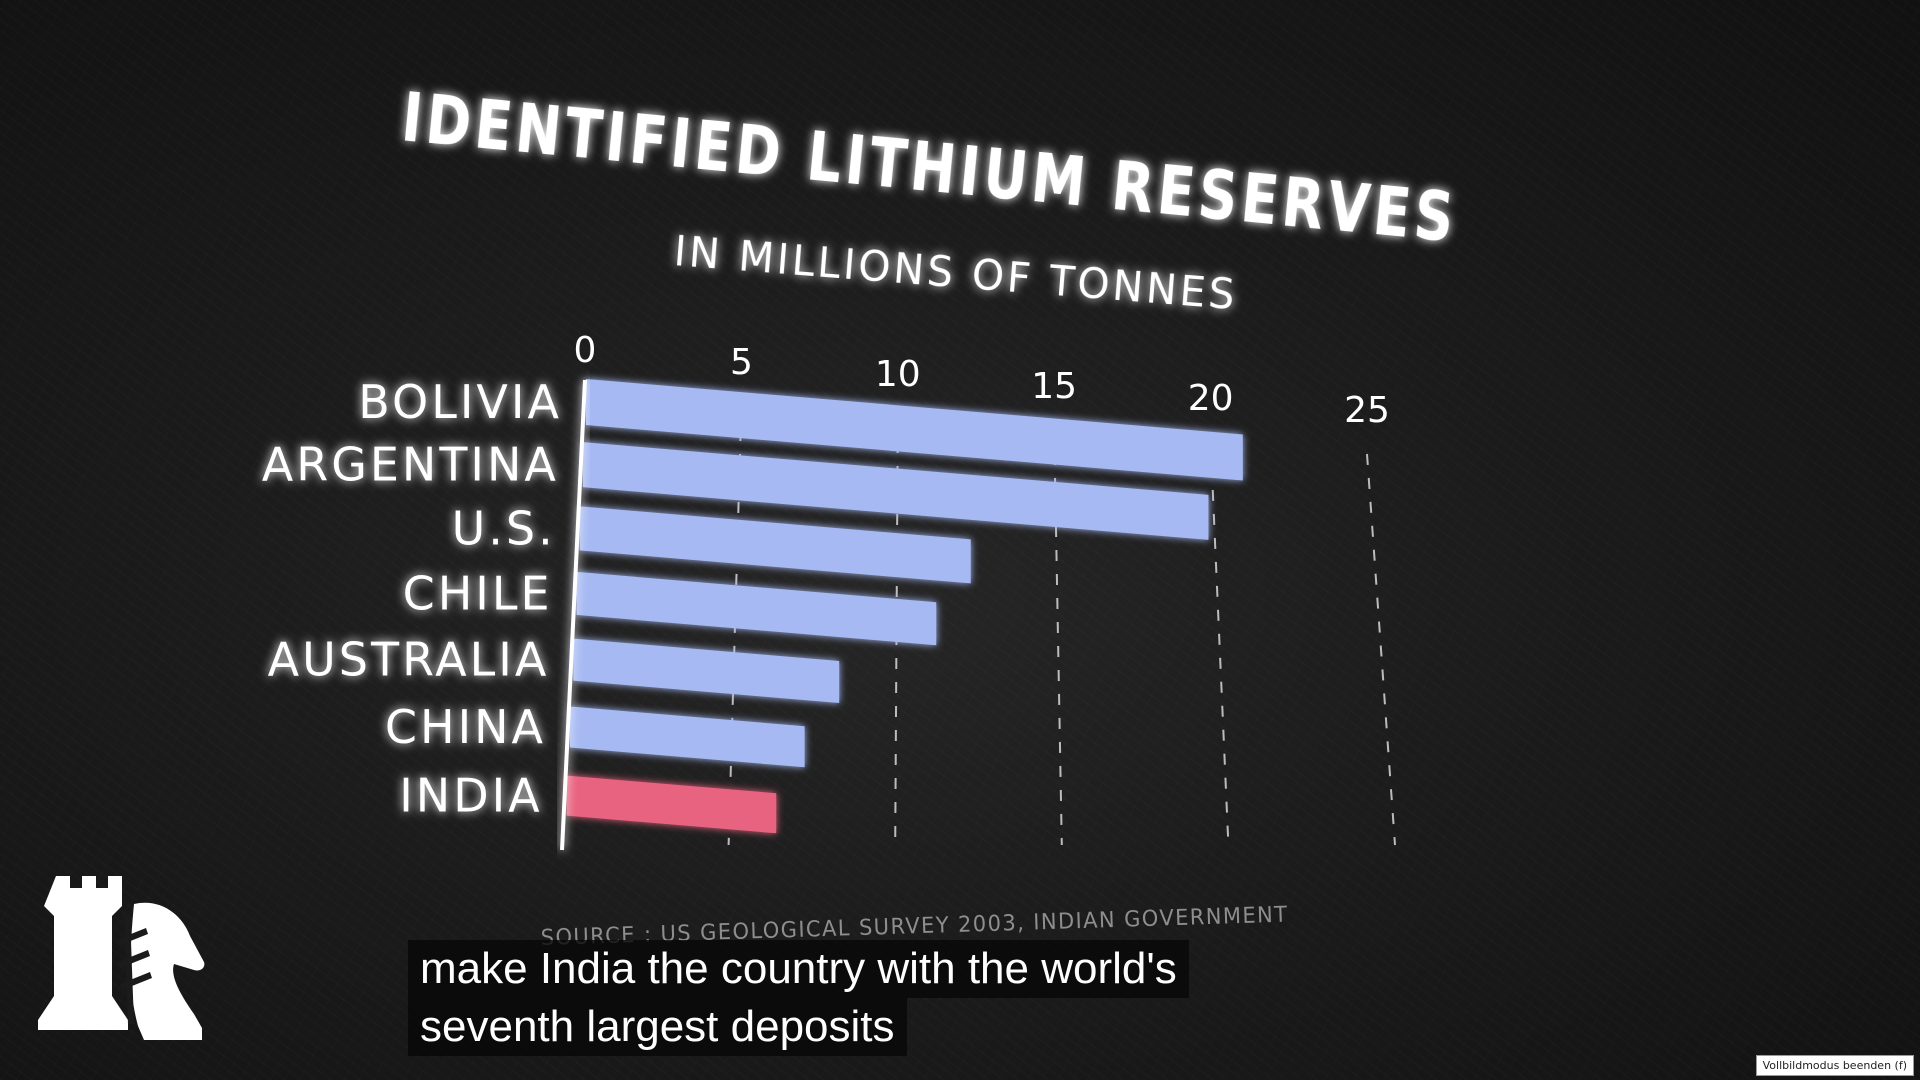 This screenshot has width=1920, height=1080. I want to click on caption-line-1: make India the country with the world's, so click(798, 969).